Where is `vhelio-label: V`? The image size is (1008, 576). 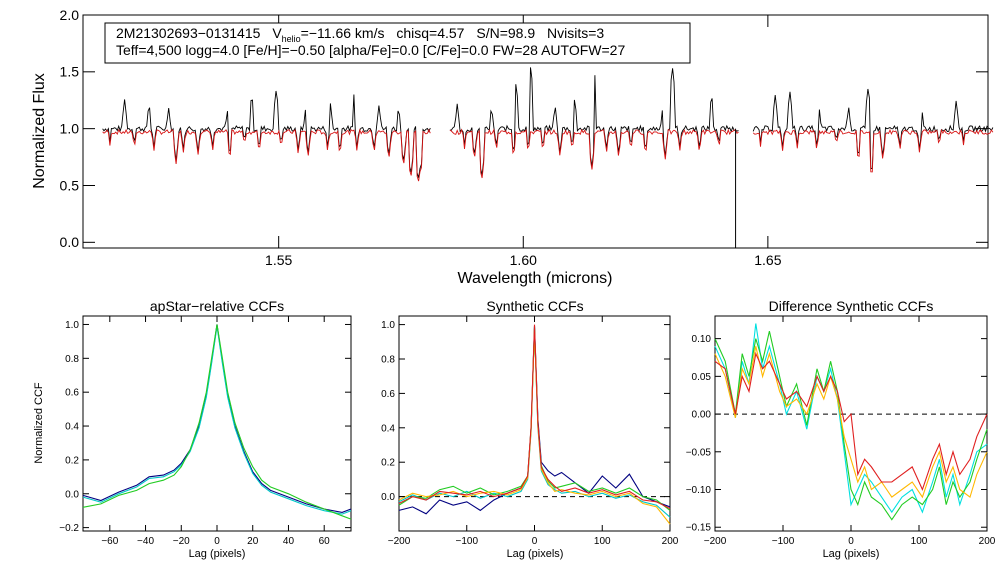
vhelio-label: V is located at coordinates (277, 33).